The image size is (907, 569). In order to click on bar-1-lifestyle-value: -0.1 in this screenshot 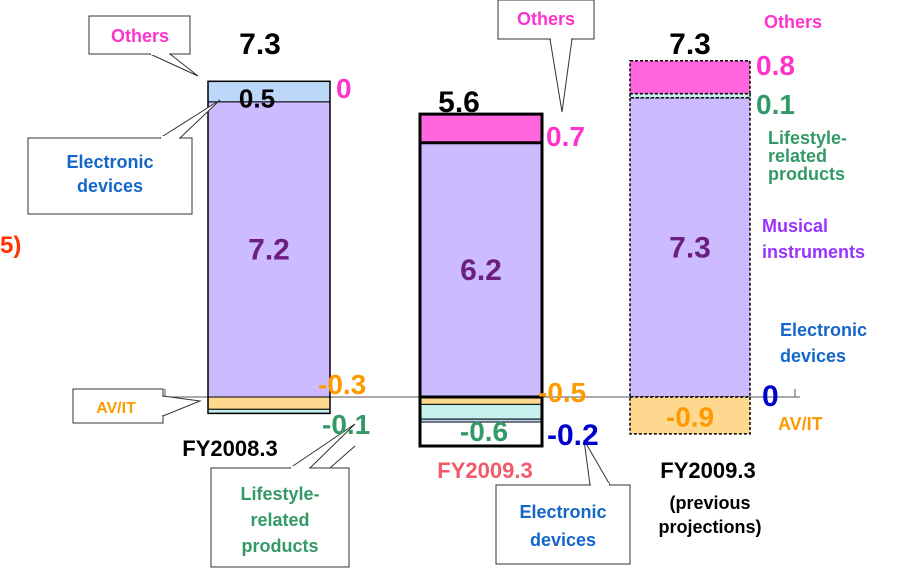, I will do `click(346, 424)`.